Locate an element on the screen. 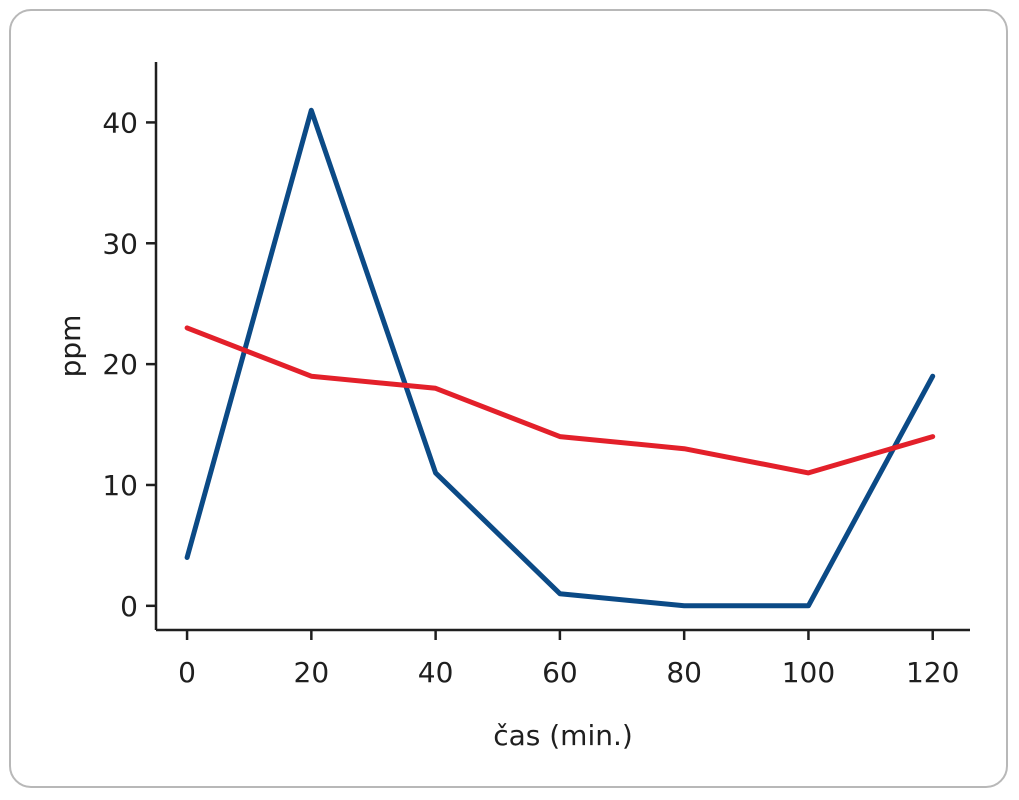 This screenshot has width=1019, height=800. y-ticks: 0 10 20 30 40 is located at coordinates (129, 364).